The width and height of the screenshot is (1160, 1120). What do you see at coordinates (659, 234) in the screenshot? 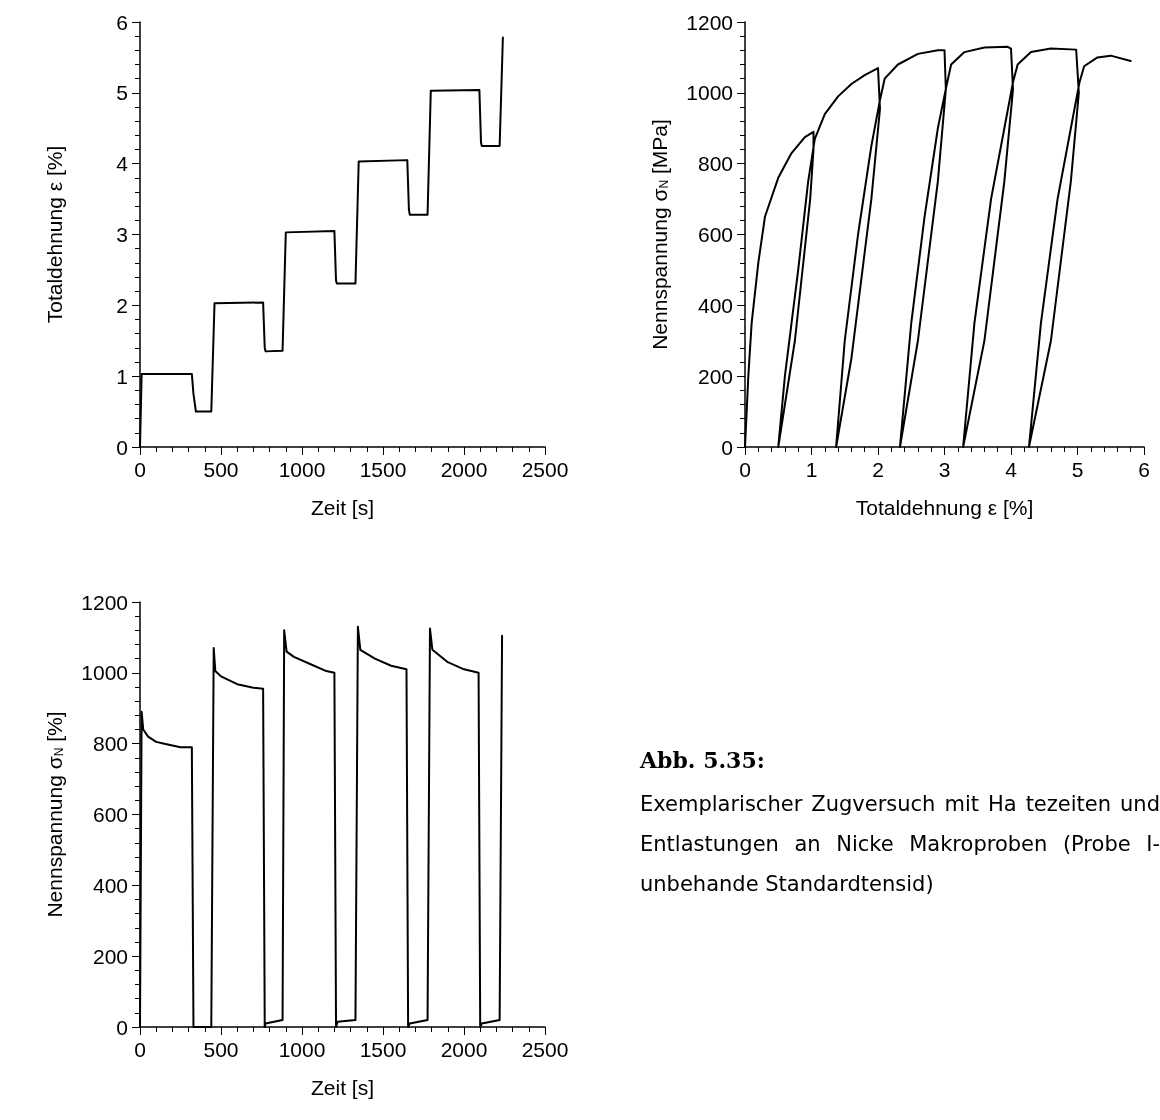
I see `y-axis-title: Nennspannung σN [MPa]` at bounding box center [659, 234].